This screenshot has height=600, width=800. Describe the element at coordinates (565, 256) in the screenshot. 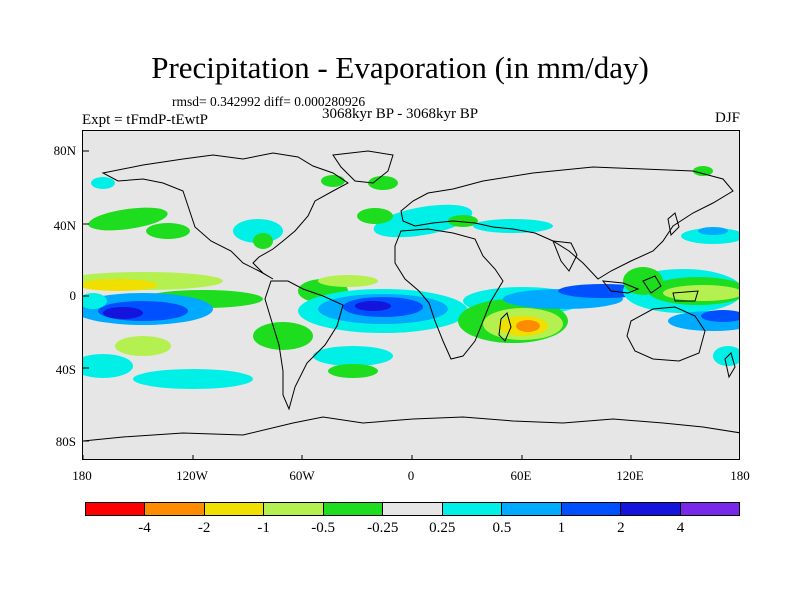

I see `coastline-india` at that location.